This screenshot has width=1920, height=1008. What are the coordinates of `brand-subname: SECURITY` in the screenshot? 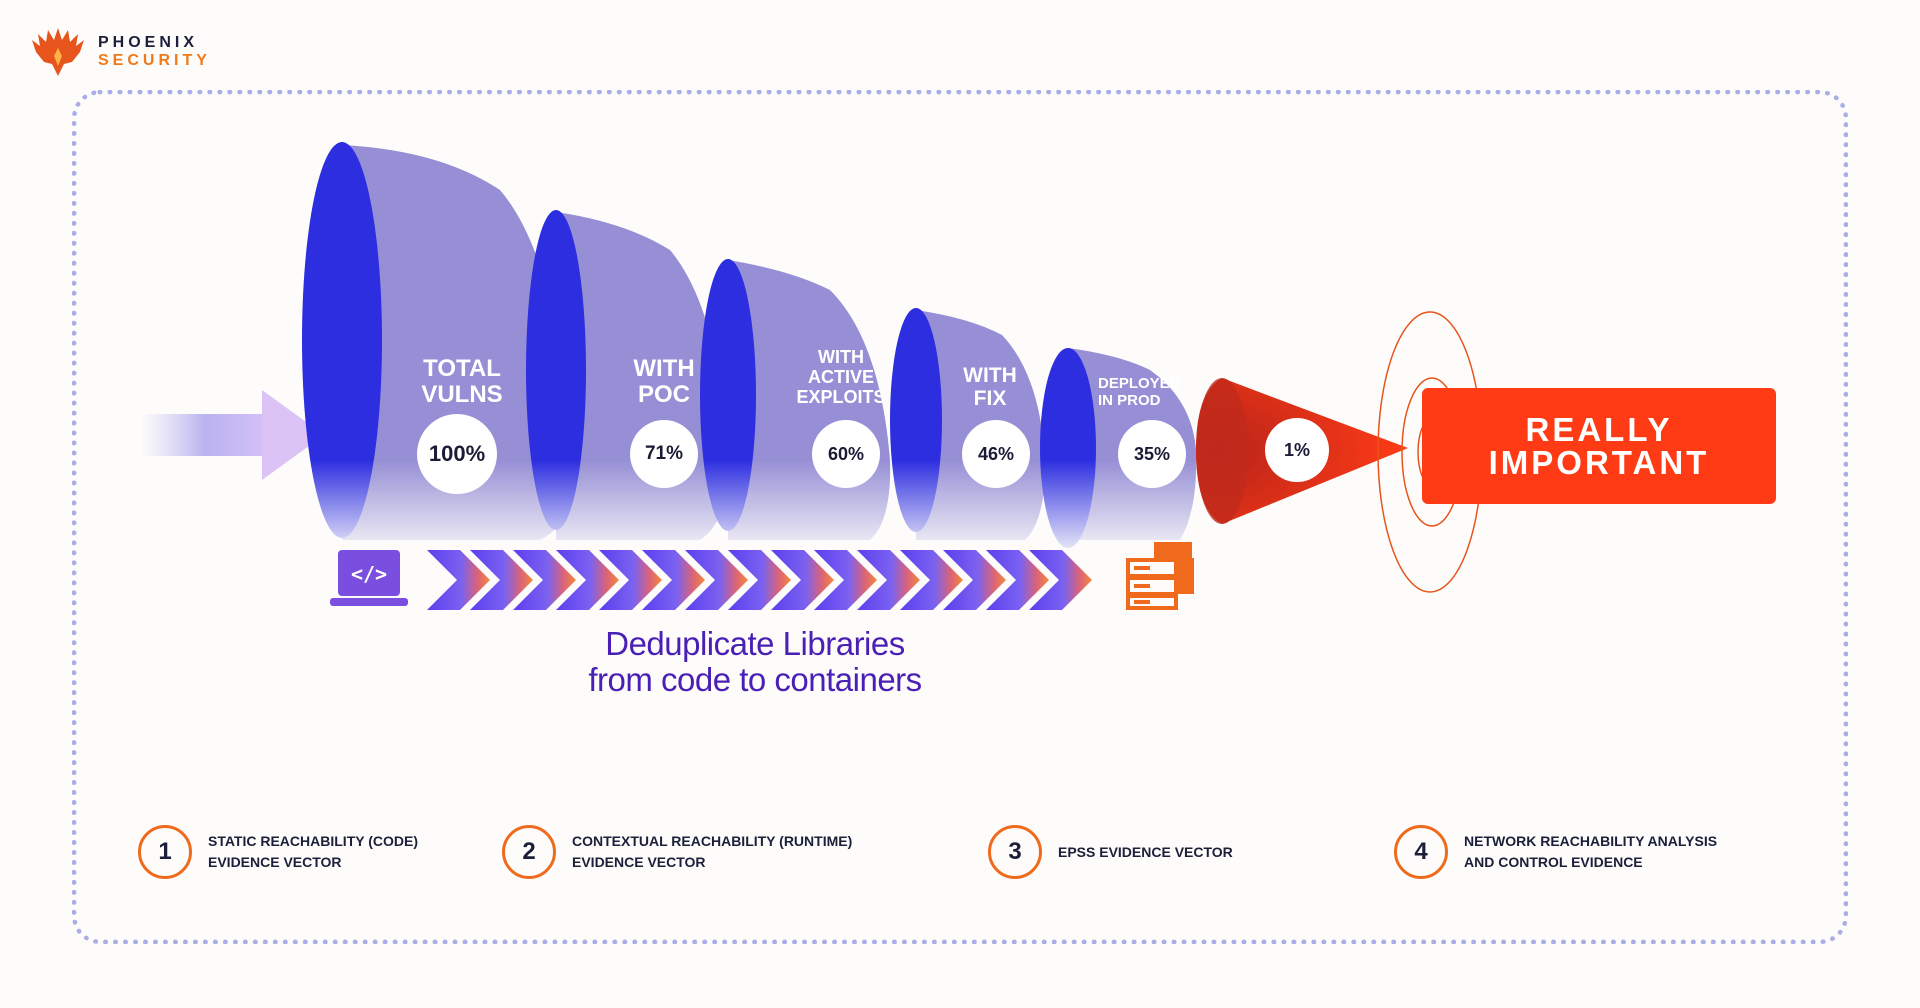 It's located at (154, 60).